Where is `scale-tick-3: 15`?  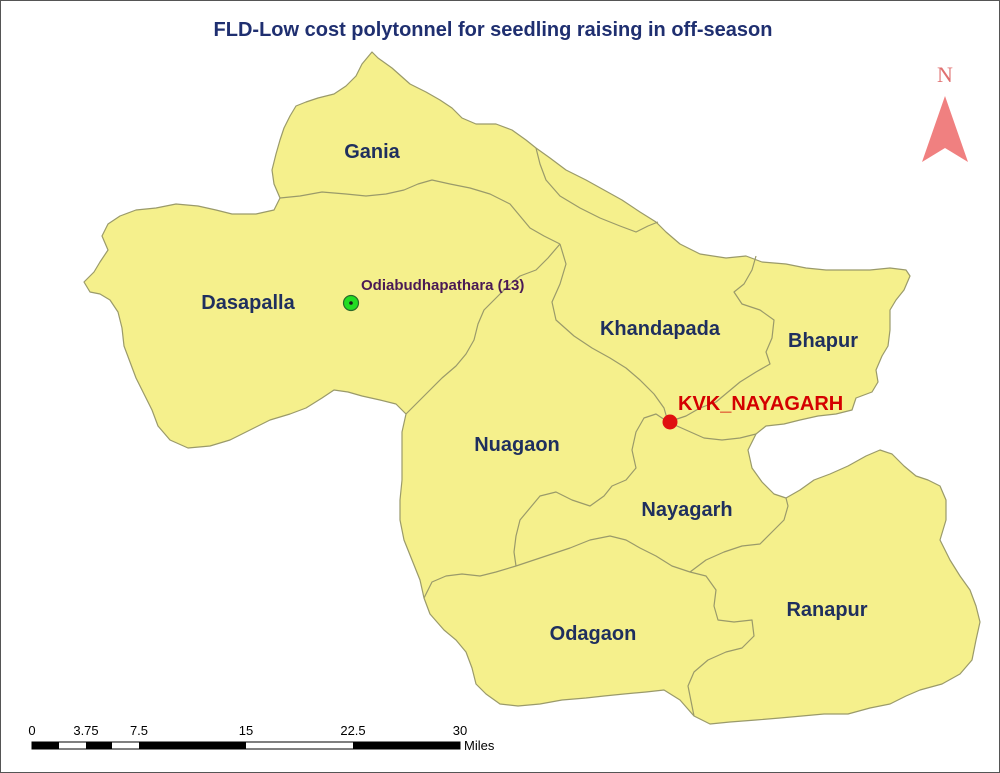
scale-tick-3: 15 is located at coordinates (246, 730).